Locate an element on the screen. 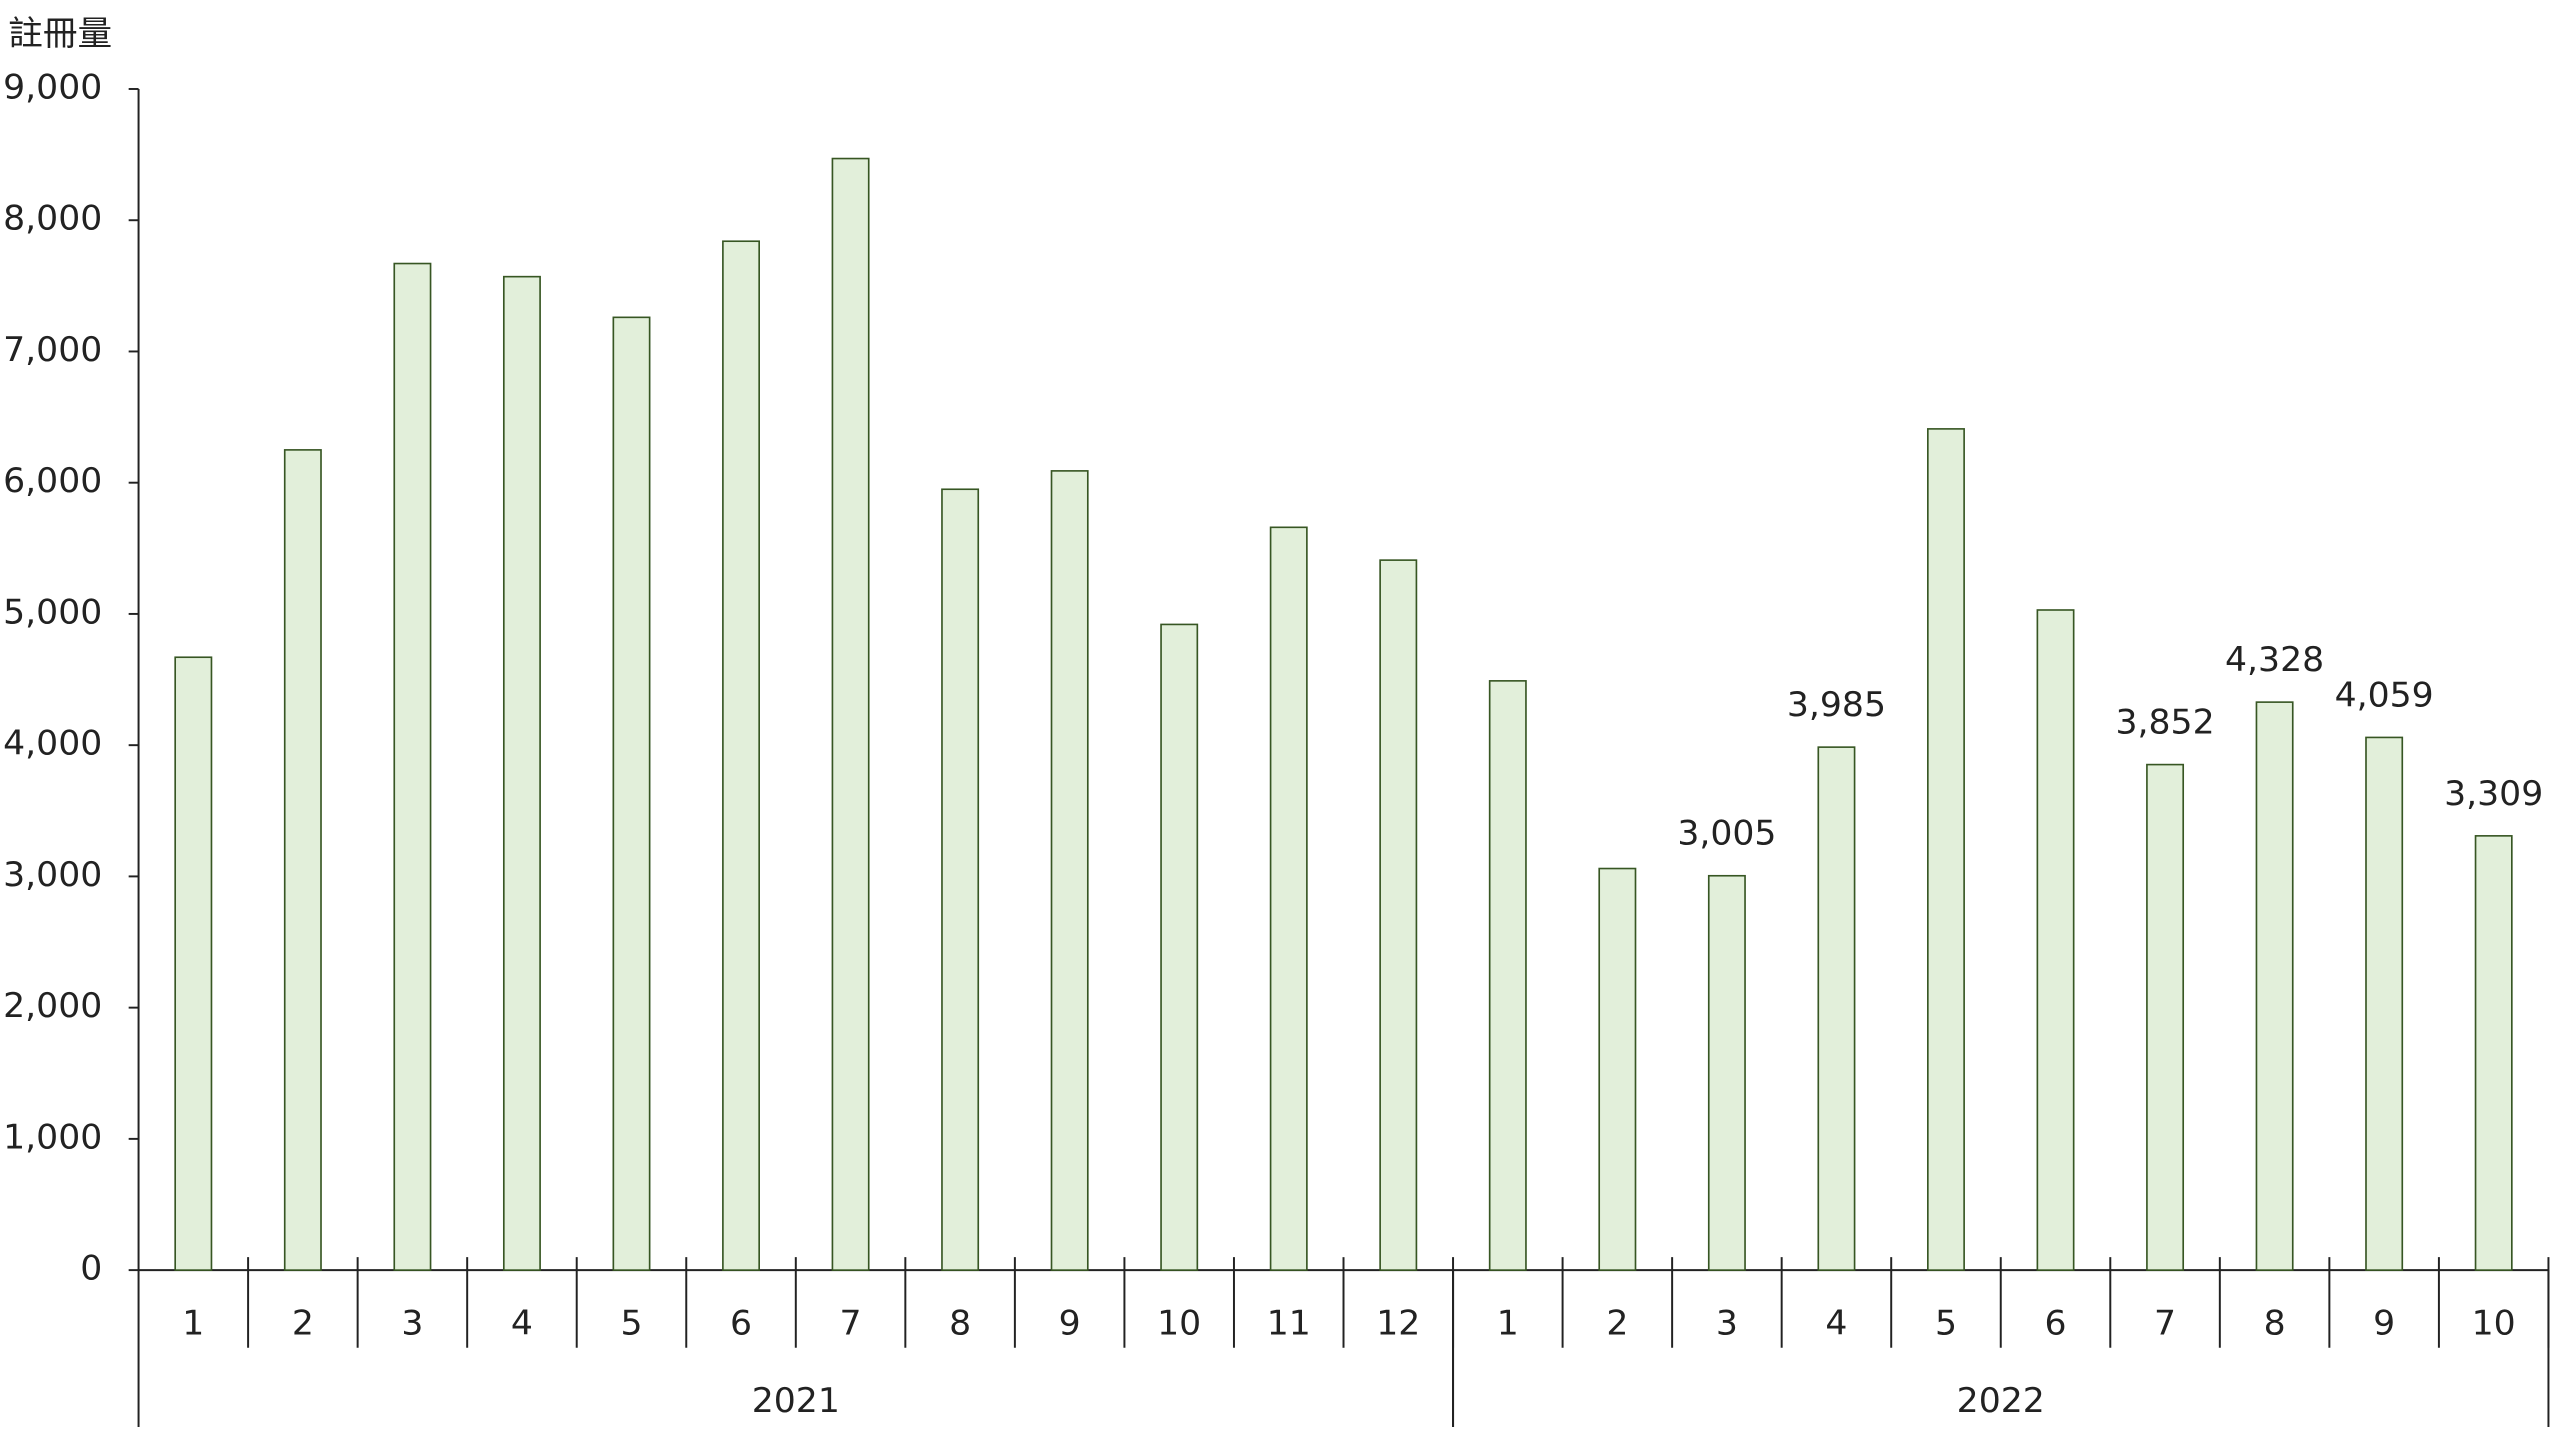 The image size is (2560, 1440). value-label: 3,309 is located at coordinates (2493, 794).